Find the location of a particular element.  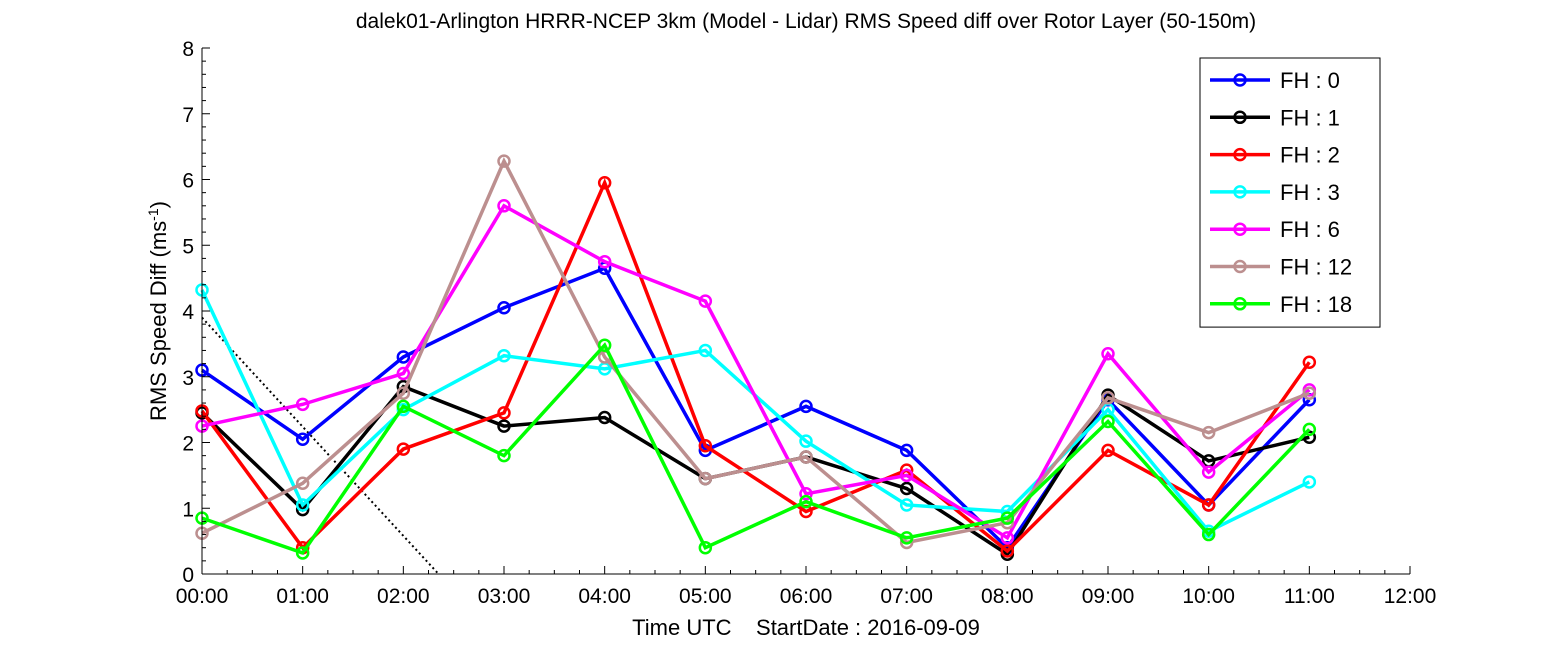

y-tick-label: 4 is located at coordinates (188, 312).